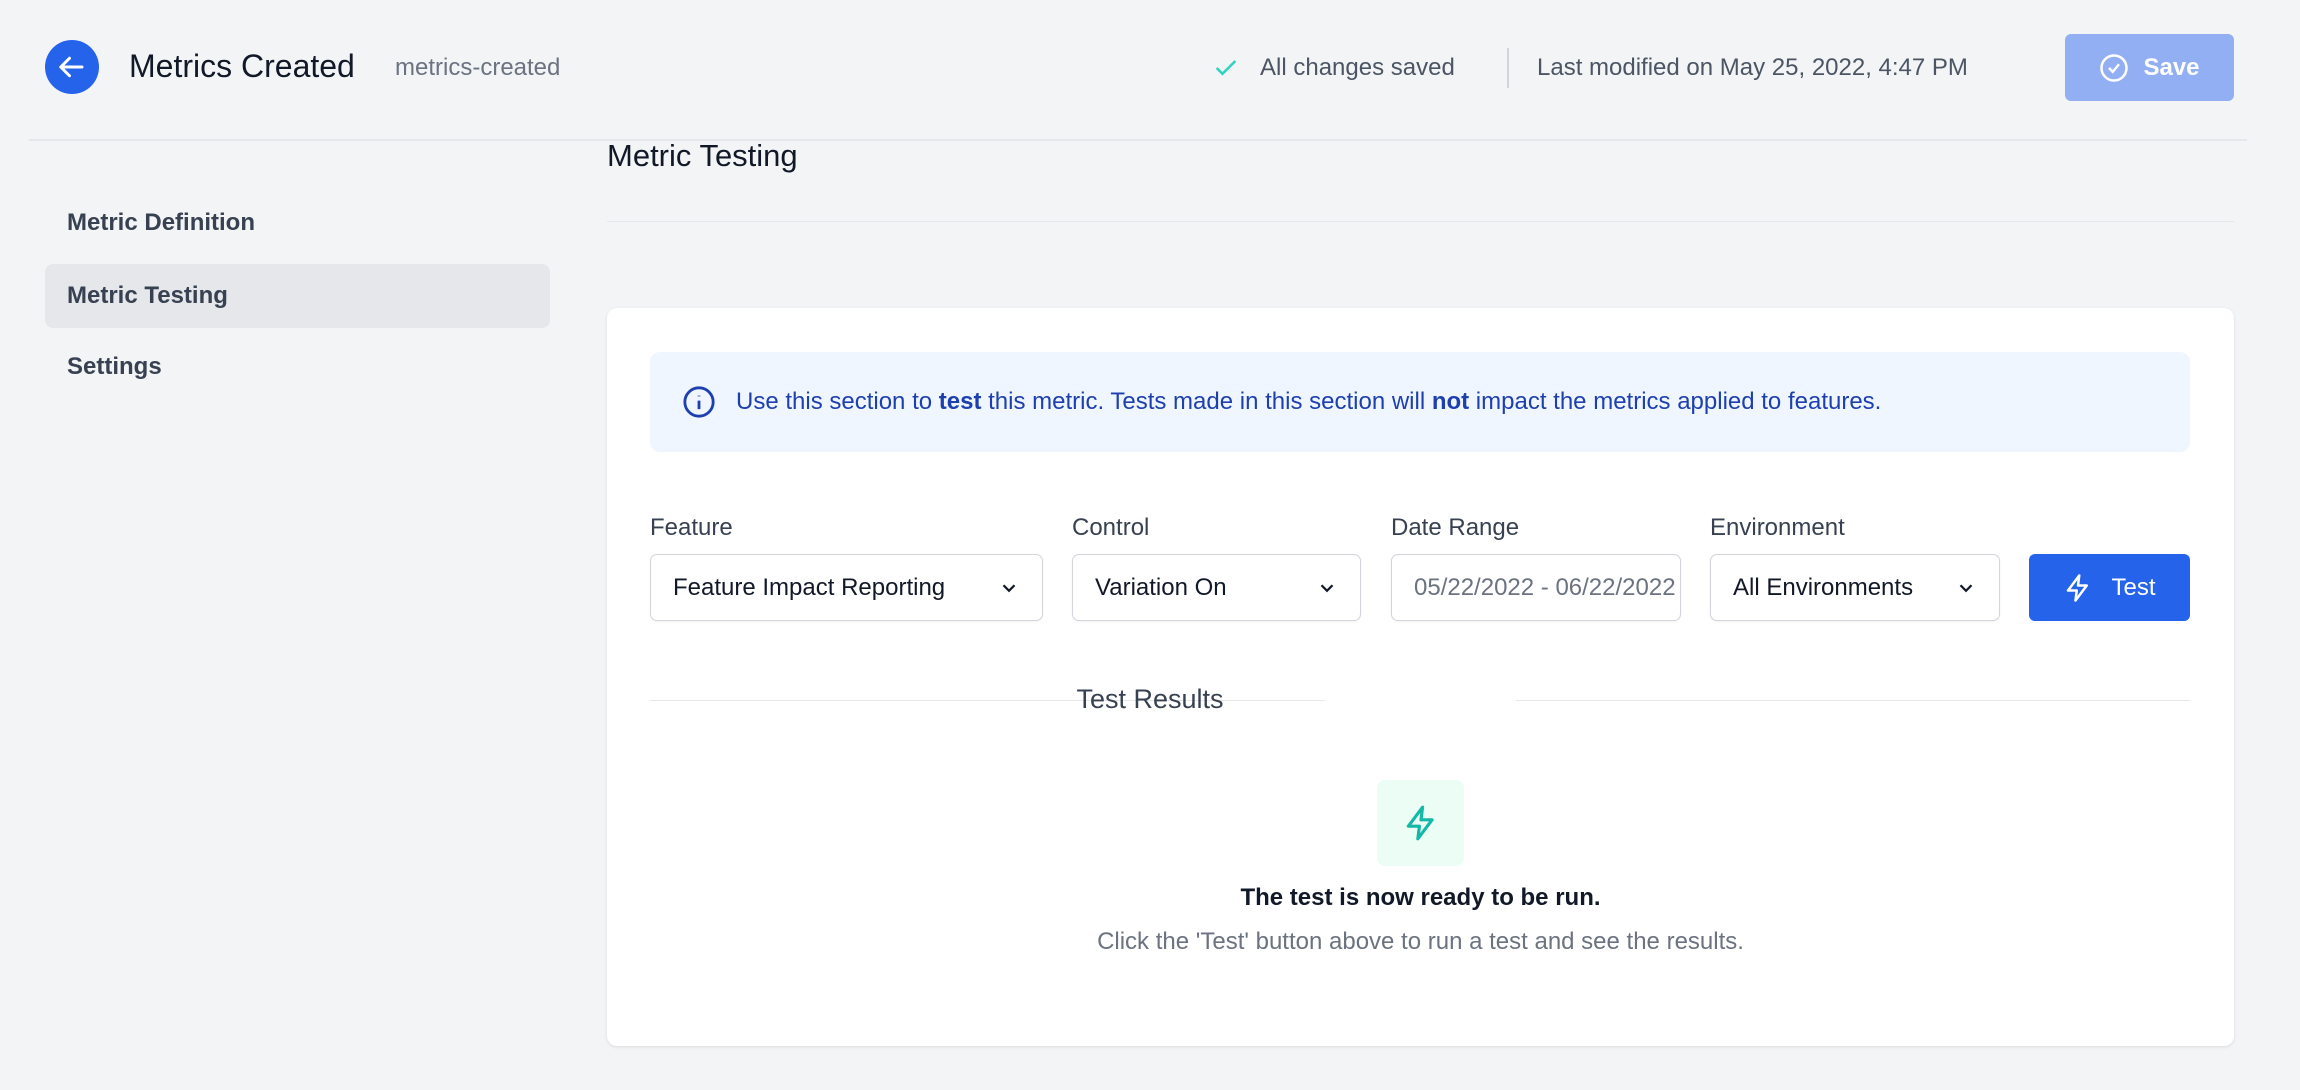 The image size is (2300, 1090). Describe the element at coordinates (1536, 587) in the screenshot. I see `date-range-input: 05/22/2022 - 06/22/2022` at that location.